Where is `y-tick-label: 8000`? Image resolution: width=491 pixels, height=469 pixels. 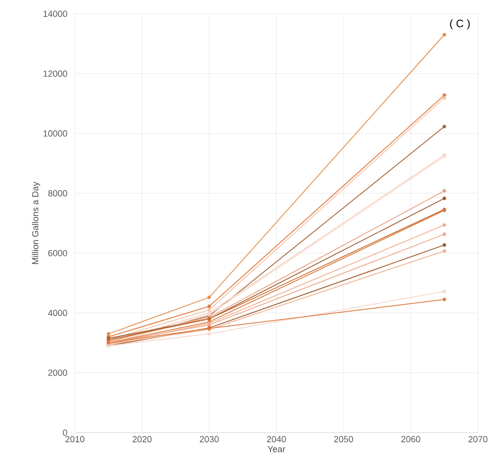
y-tick-label: 8000 is located at coordinates (58, 193).